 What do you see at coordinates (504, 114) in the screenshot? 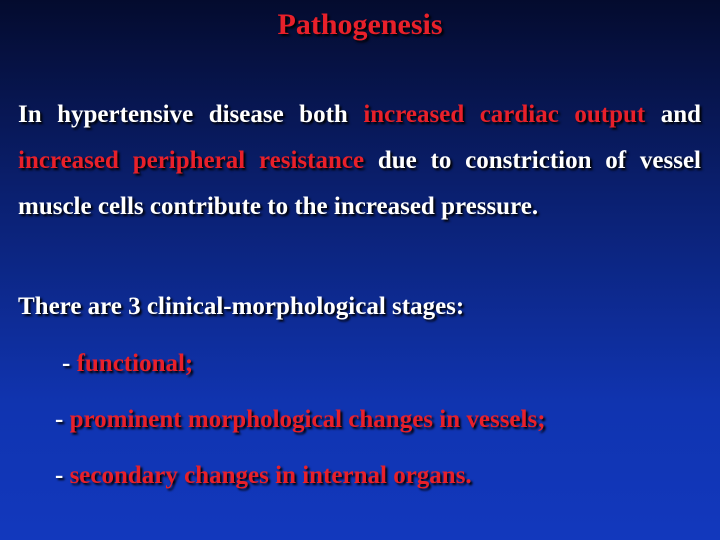
I see `highlighted-text: increased cardiac output` at bounding box center [504, 114].